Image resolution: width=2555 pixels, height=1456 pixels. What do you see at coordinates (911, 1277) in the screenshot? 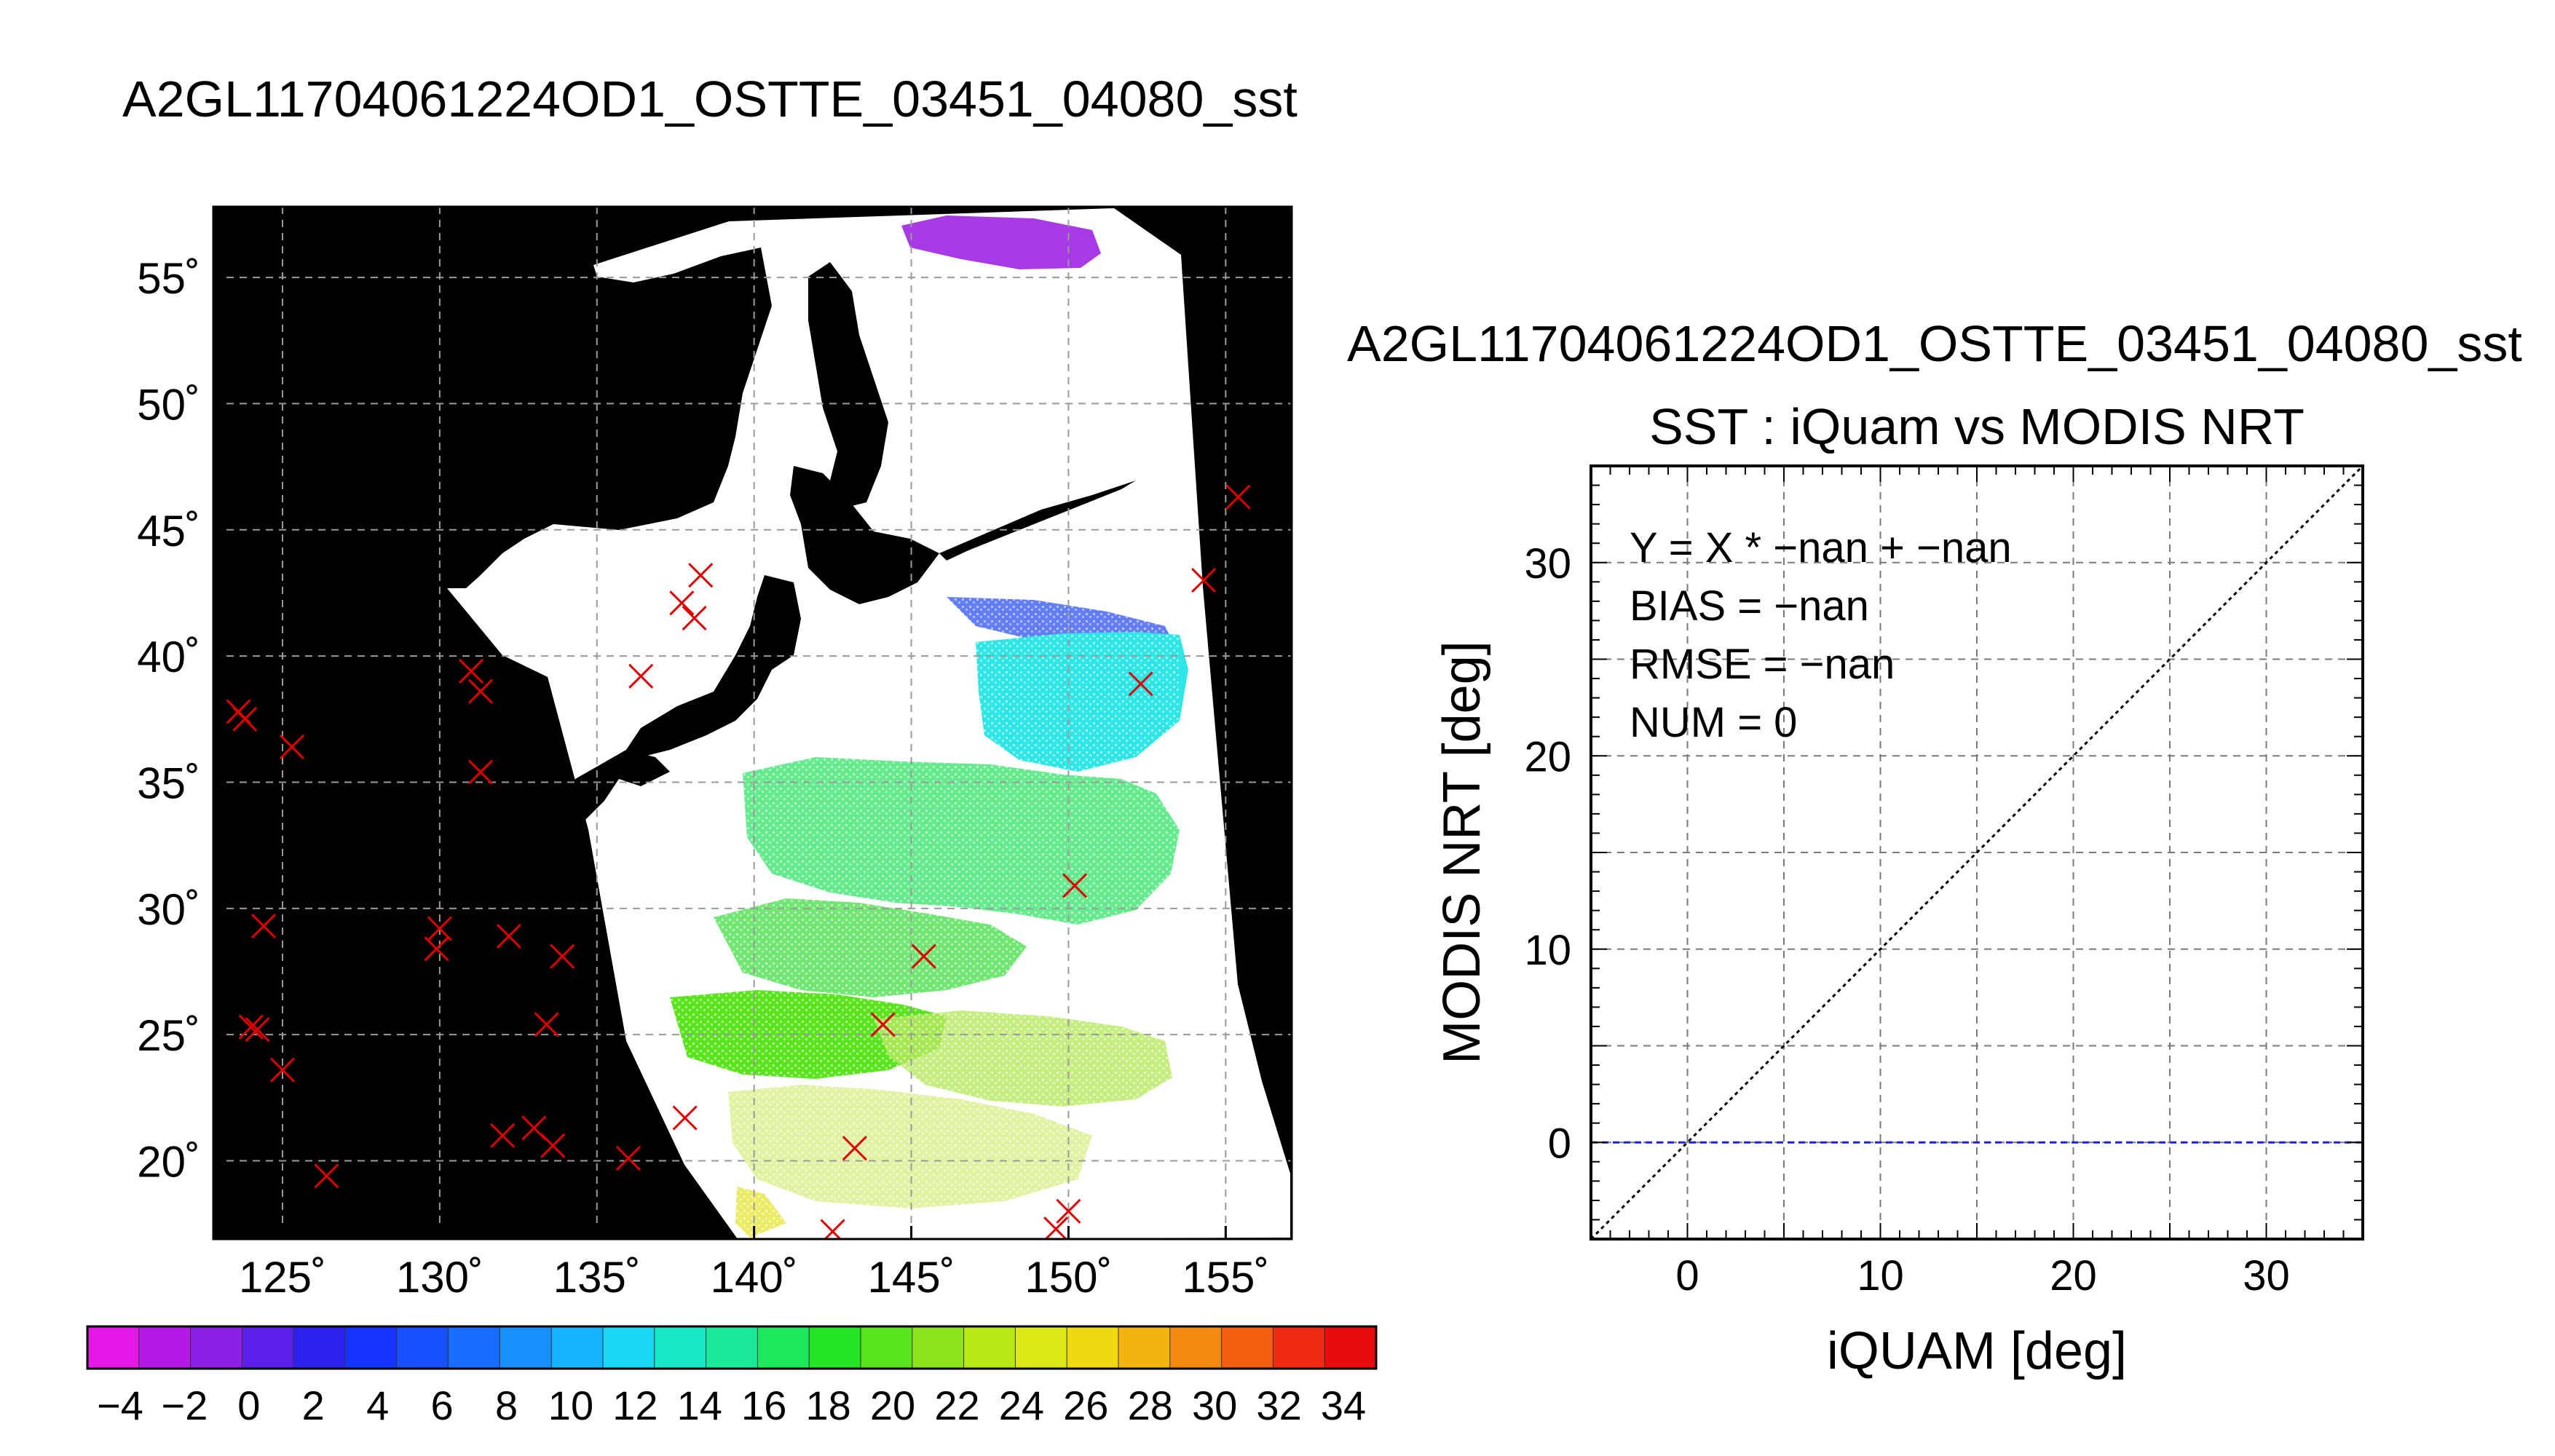
I see `lon-label: 145˚` at bounding box center [911, 1277].